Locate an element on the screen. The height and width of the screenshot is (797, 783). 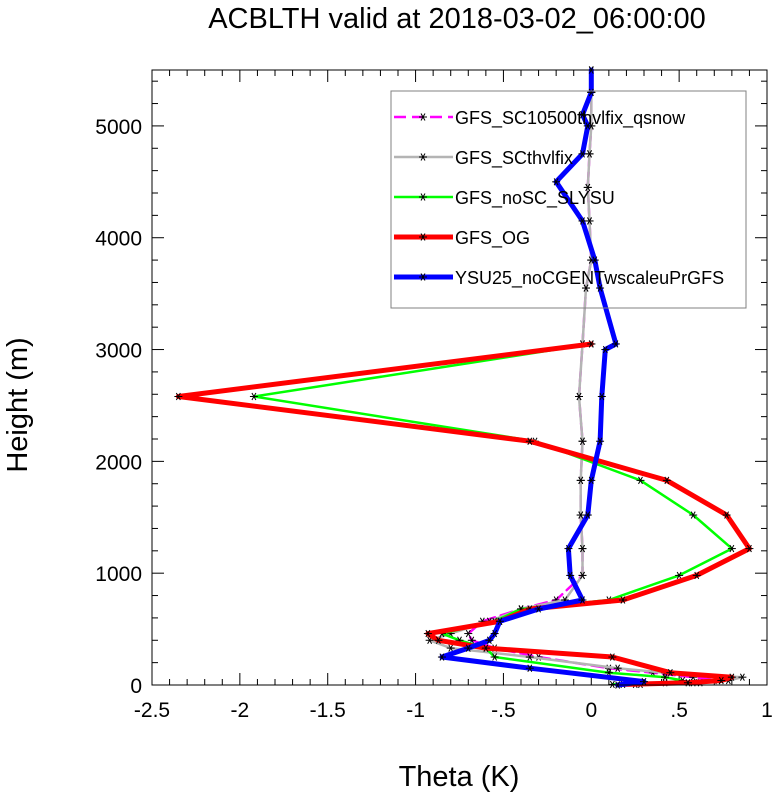
legend-label: GFS_SCthvlfix is located at coordinates (514, 158).